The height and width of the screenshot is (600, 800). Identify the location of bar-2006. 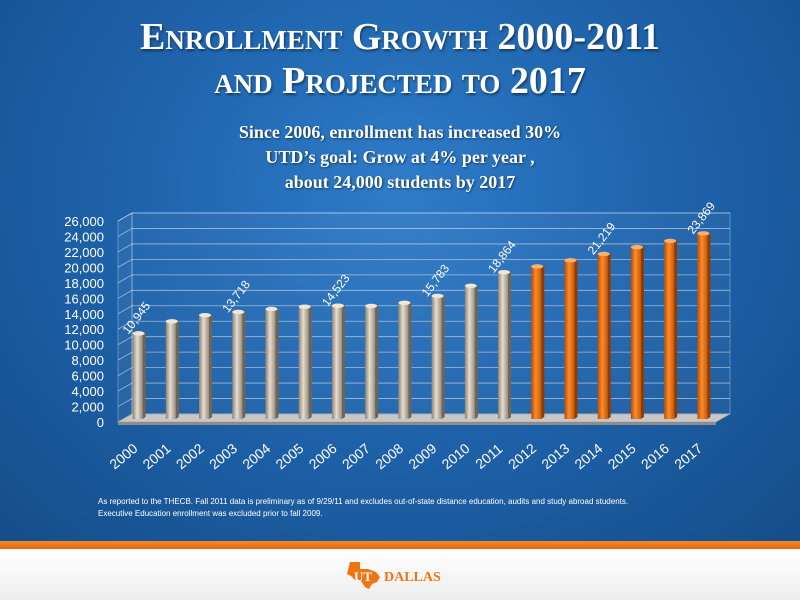
(336, 362).